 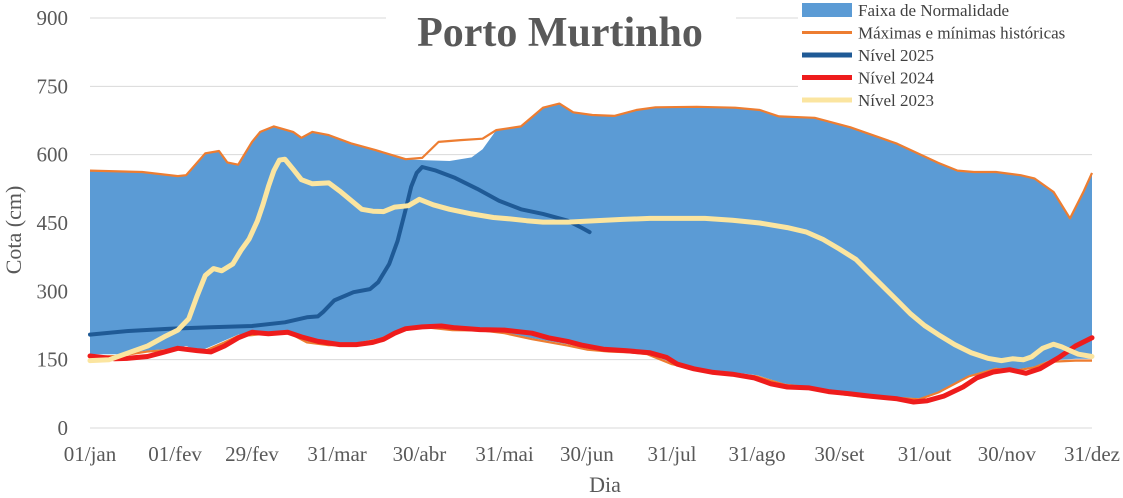 What do you see at coordinates (896, 78) in the screenshot?
I see `legend-label: Nível 2024` at bounding box center [896, 78].